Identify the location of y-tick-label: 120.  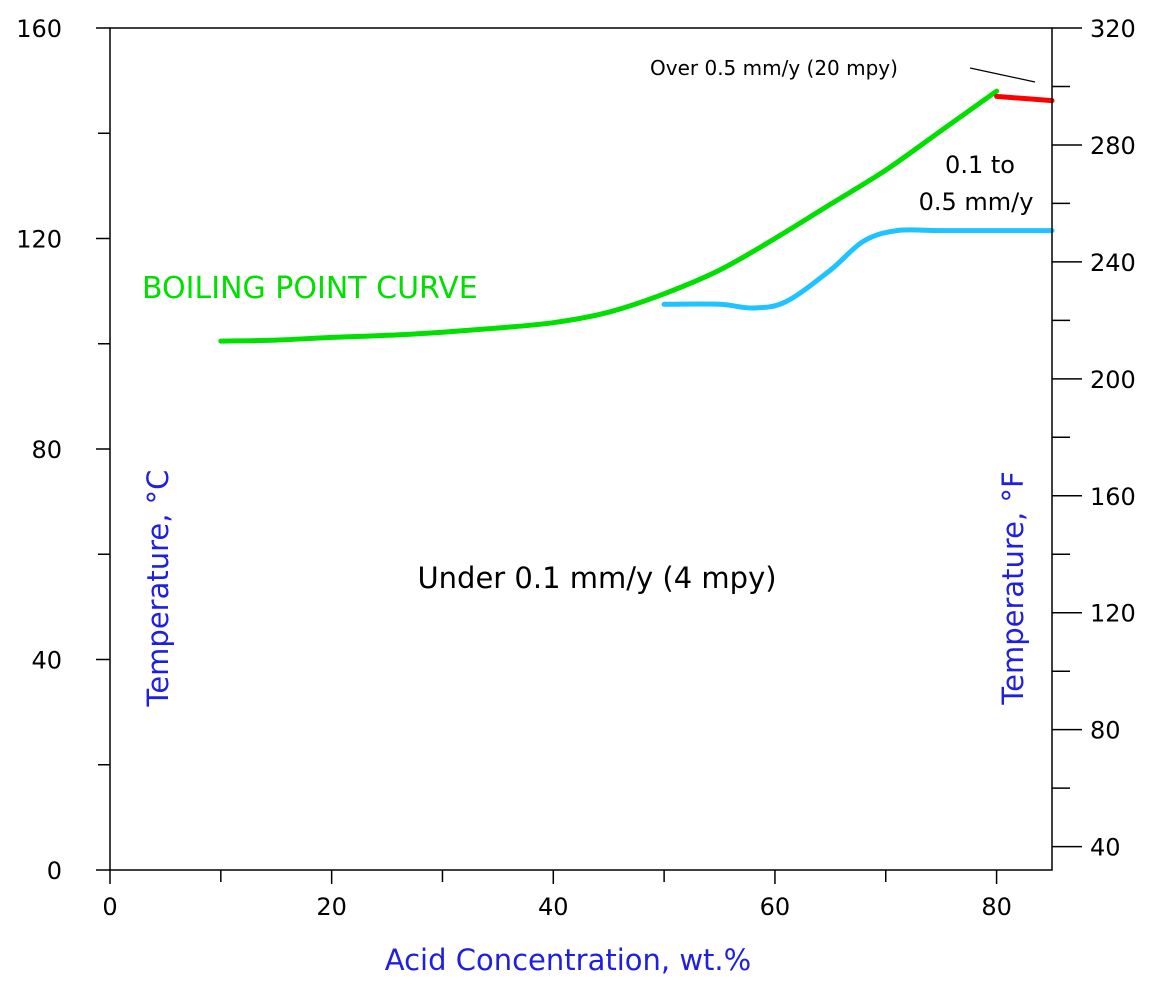
(39, 240).